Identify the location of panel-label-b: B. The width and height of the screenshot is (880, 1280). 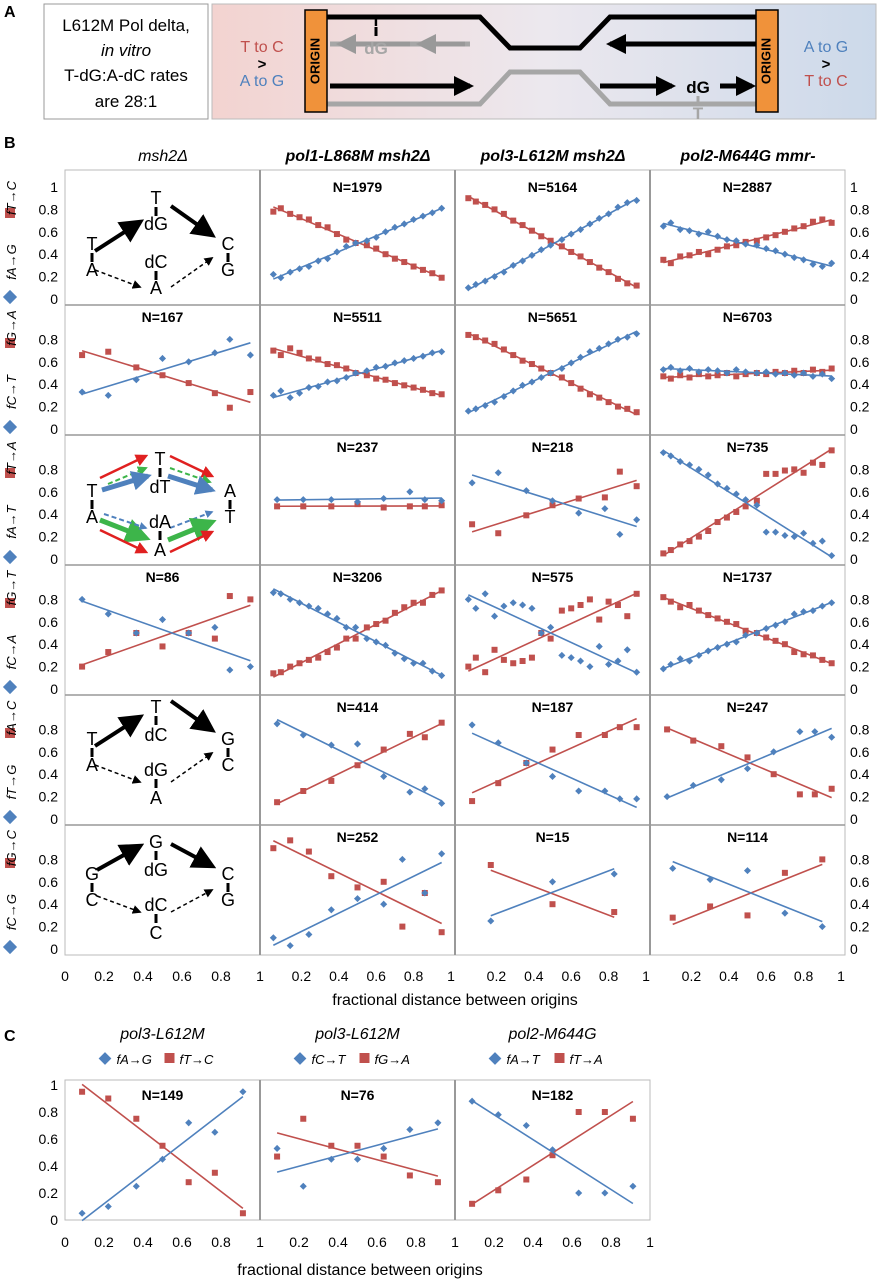
(10, 143).